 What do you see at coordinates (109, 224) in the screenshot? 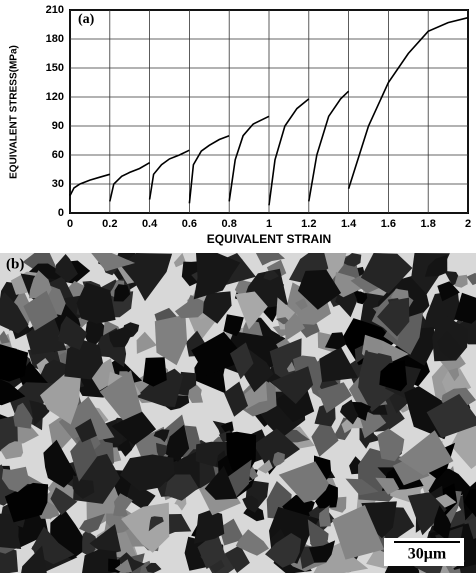
I see `x-tick-label: 0.2` at bounding box center [109, 224].